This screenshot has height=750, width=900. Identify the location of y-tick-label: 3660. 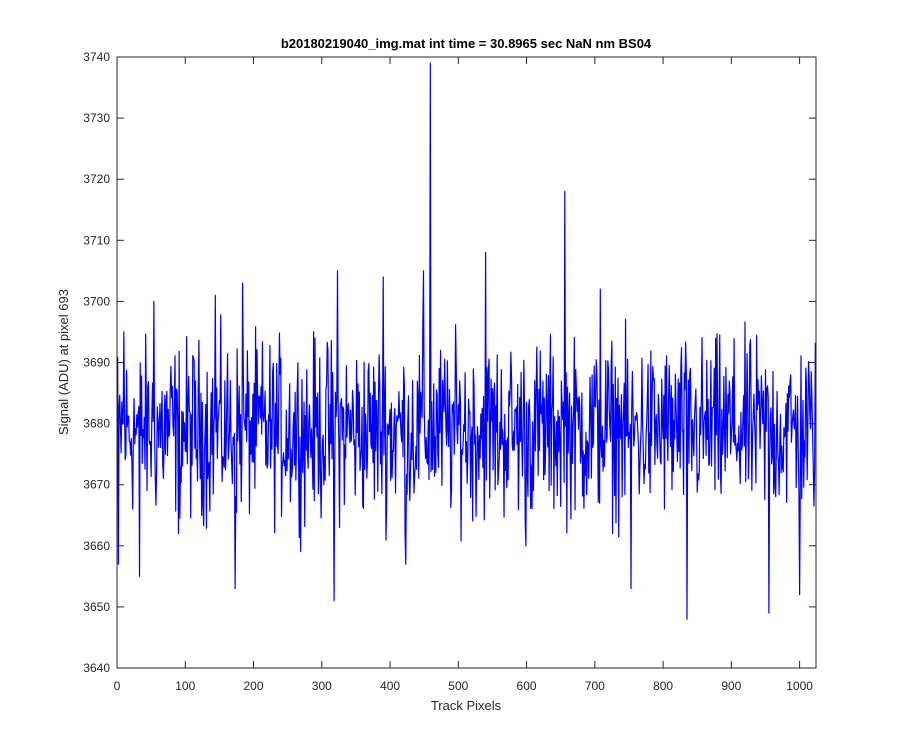
(96, 546).